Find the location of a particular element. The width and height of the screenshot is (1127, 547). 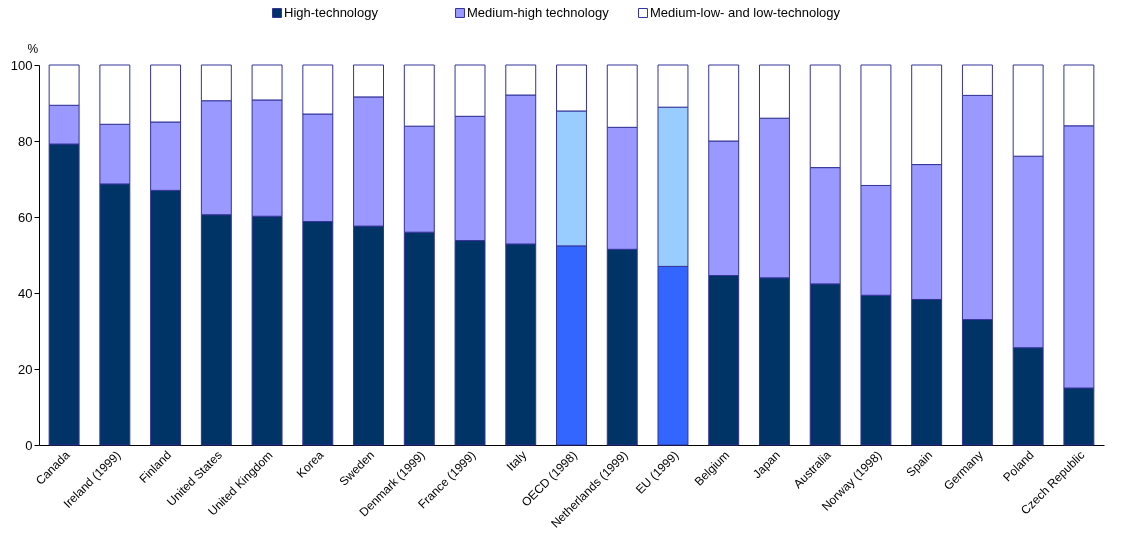

y-tick-label: 100 is located at coordinates (21, 65).